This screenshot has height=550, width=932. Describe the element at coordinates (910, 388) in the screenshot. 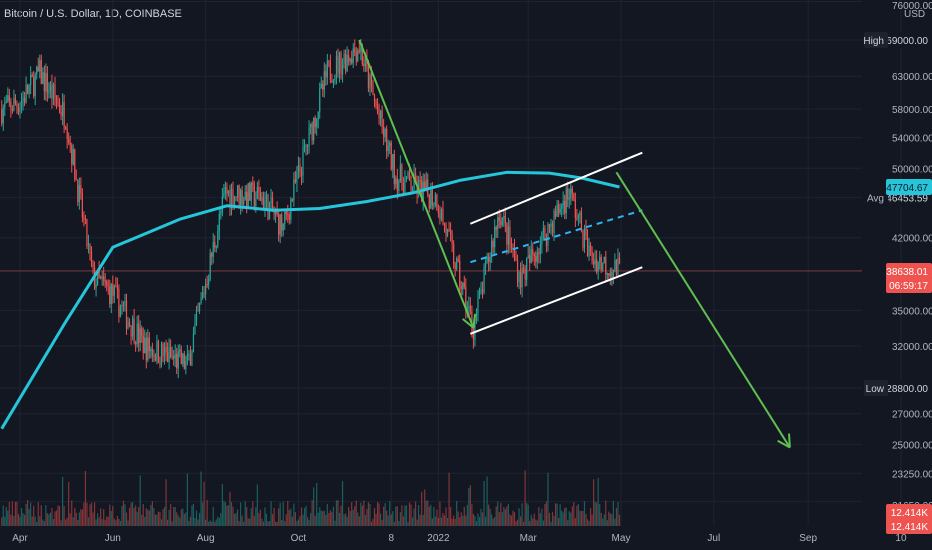

I see `low-price-value-bg` at that location.